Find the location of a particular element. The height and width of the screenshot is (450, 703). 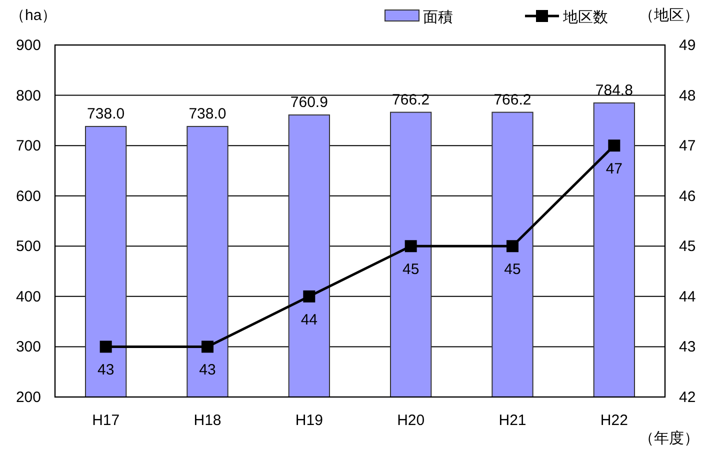

x-tick-label: H19 is located at coordinates (309, 420).